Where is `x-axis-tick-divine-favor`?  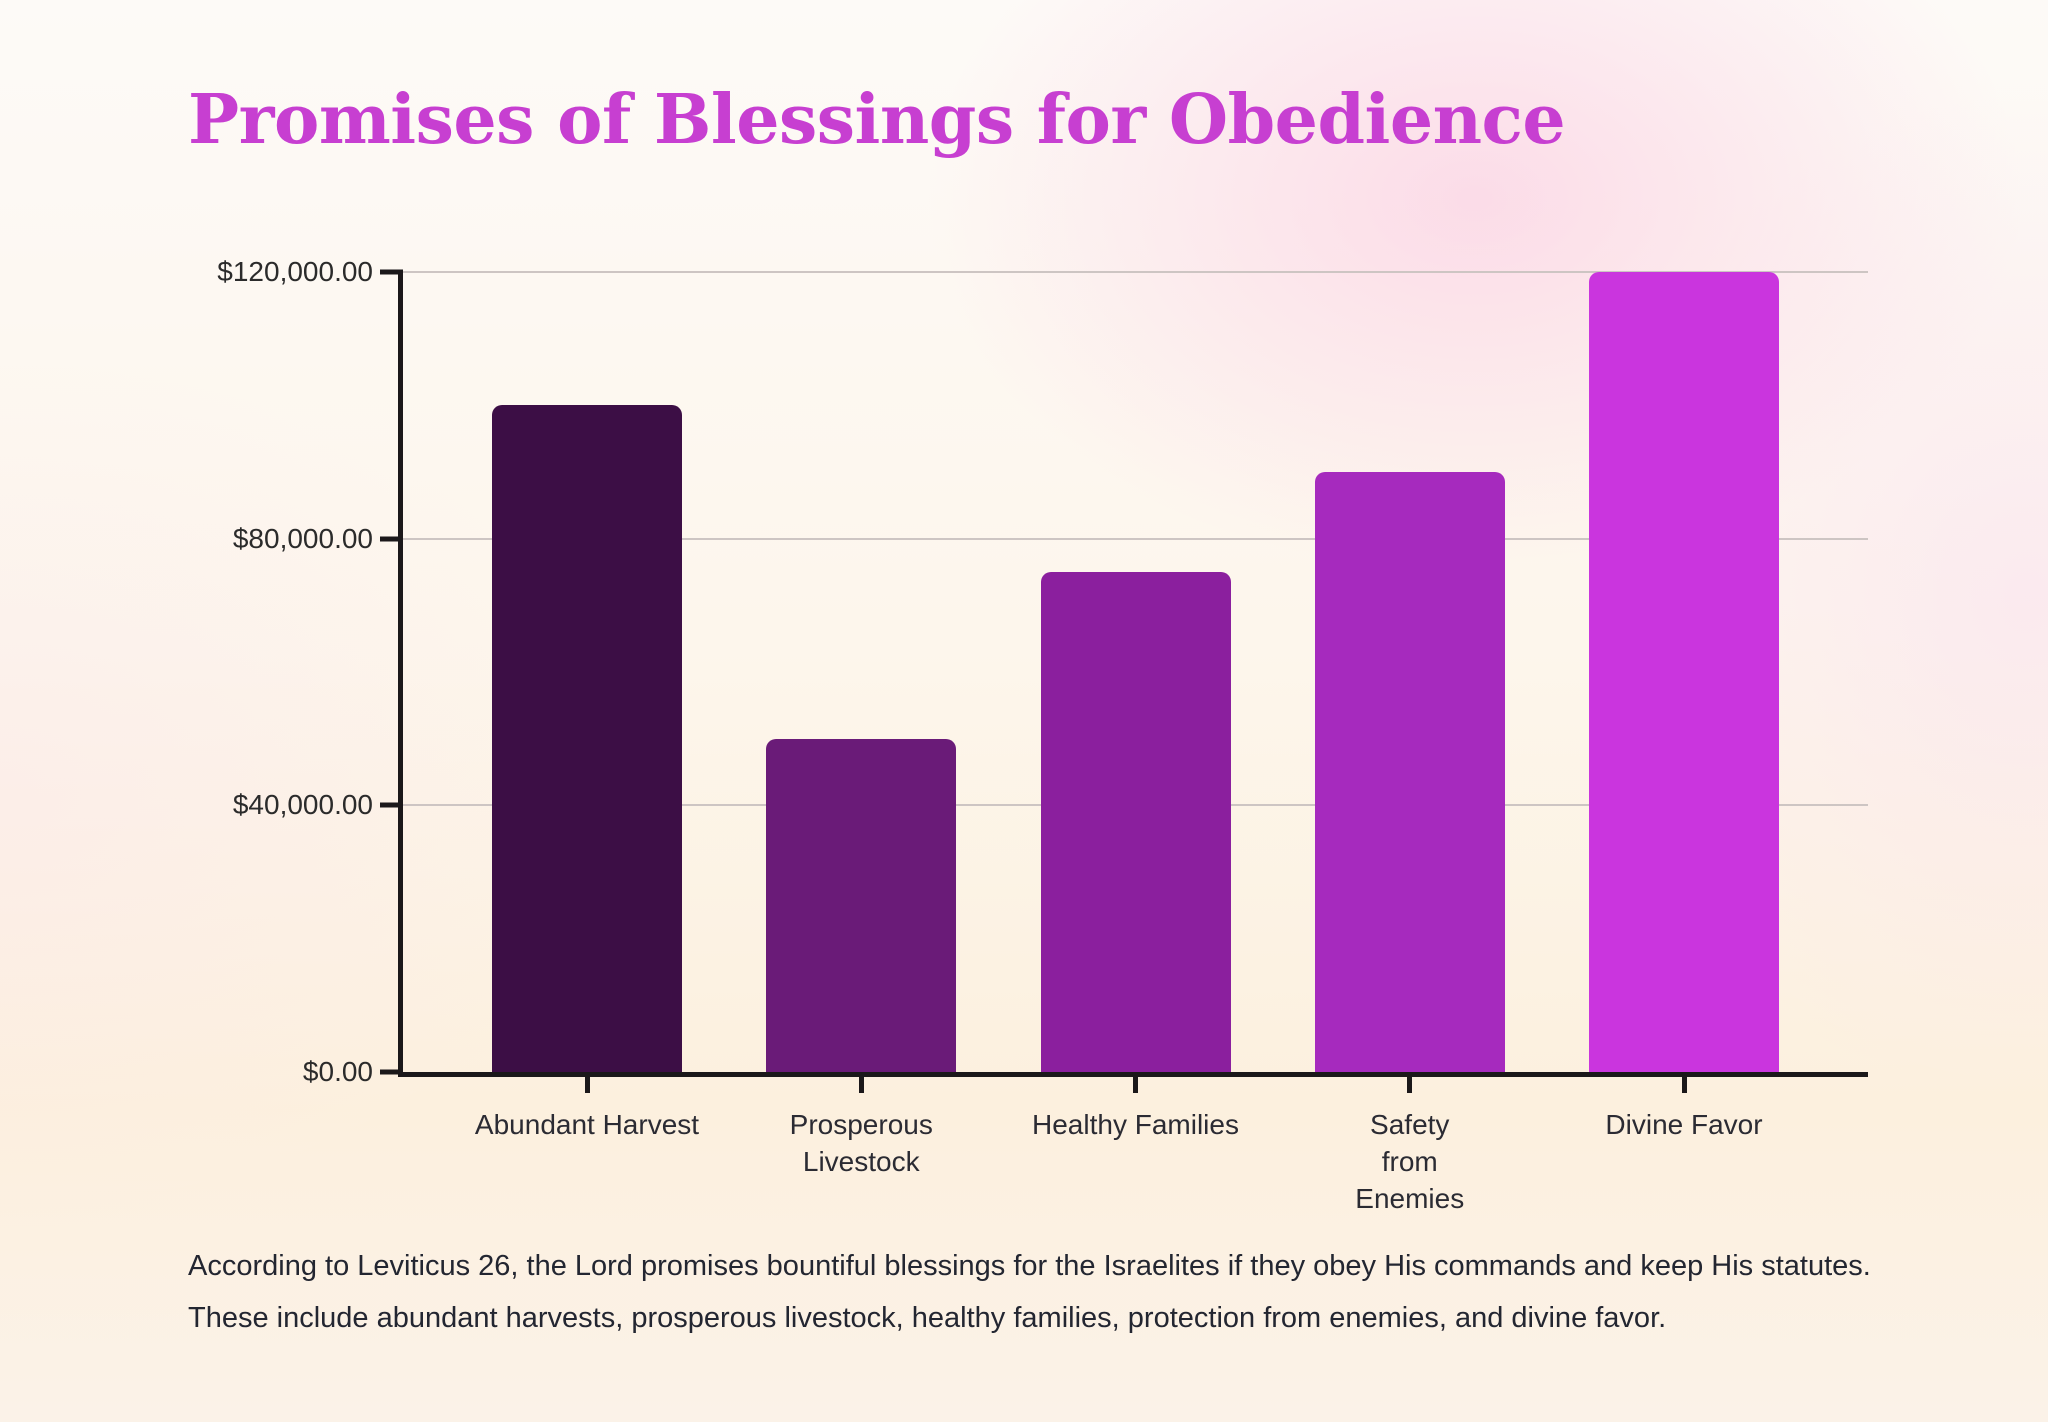 x-axis-tick-divine-favor is located at coordinates (1684, 1085).